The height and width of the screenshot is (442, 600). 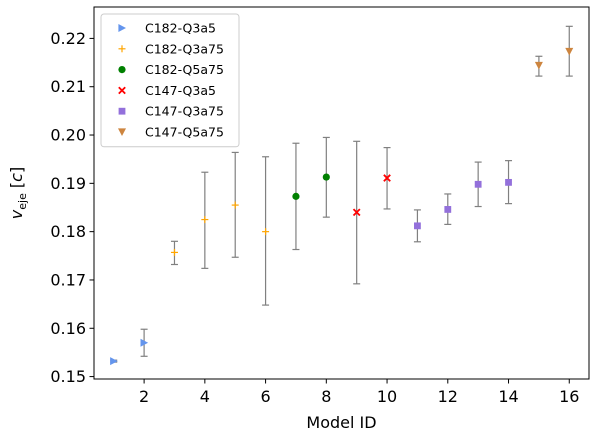 What do you see at coordinates (16, 177) in the screenshot?
I see `y-axis-label-unit: c` at bounding box center [16, 177].